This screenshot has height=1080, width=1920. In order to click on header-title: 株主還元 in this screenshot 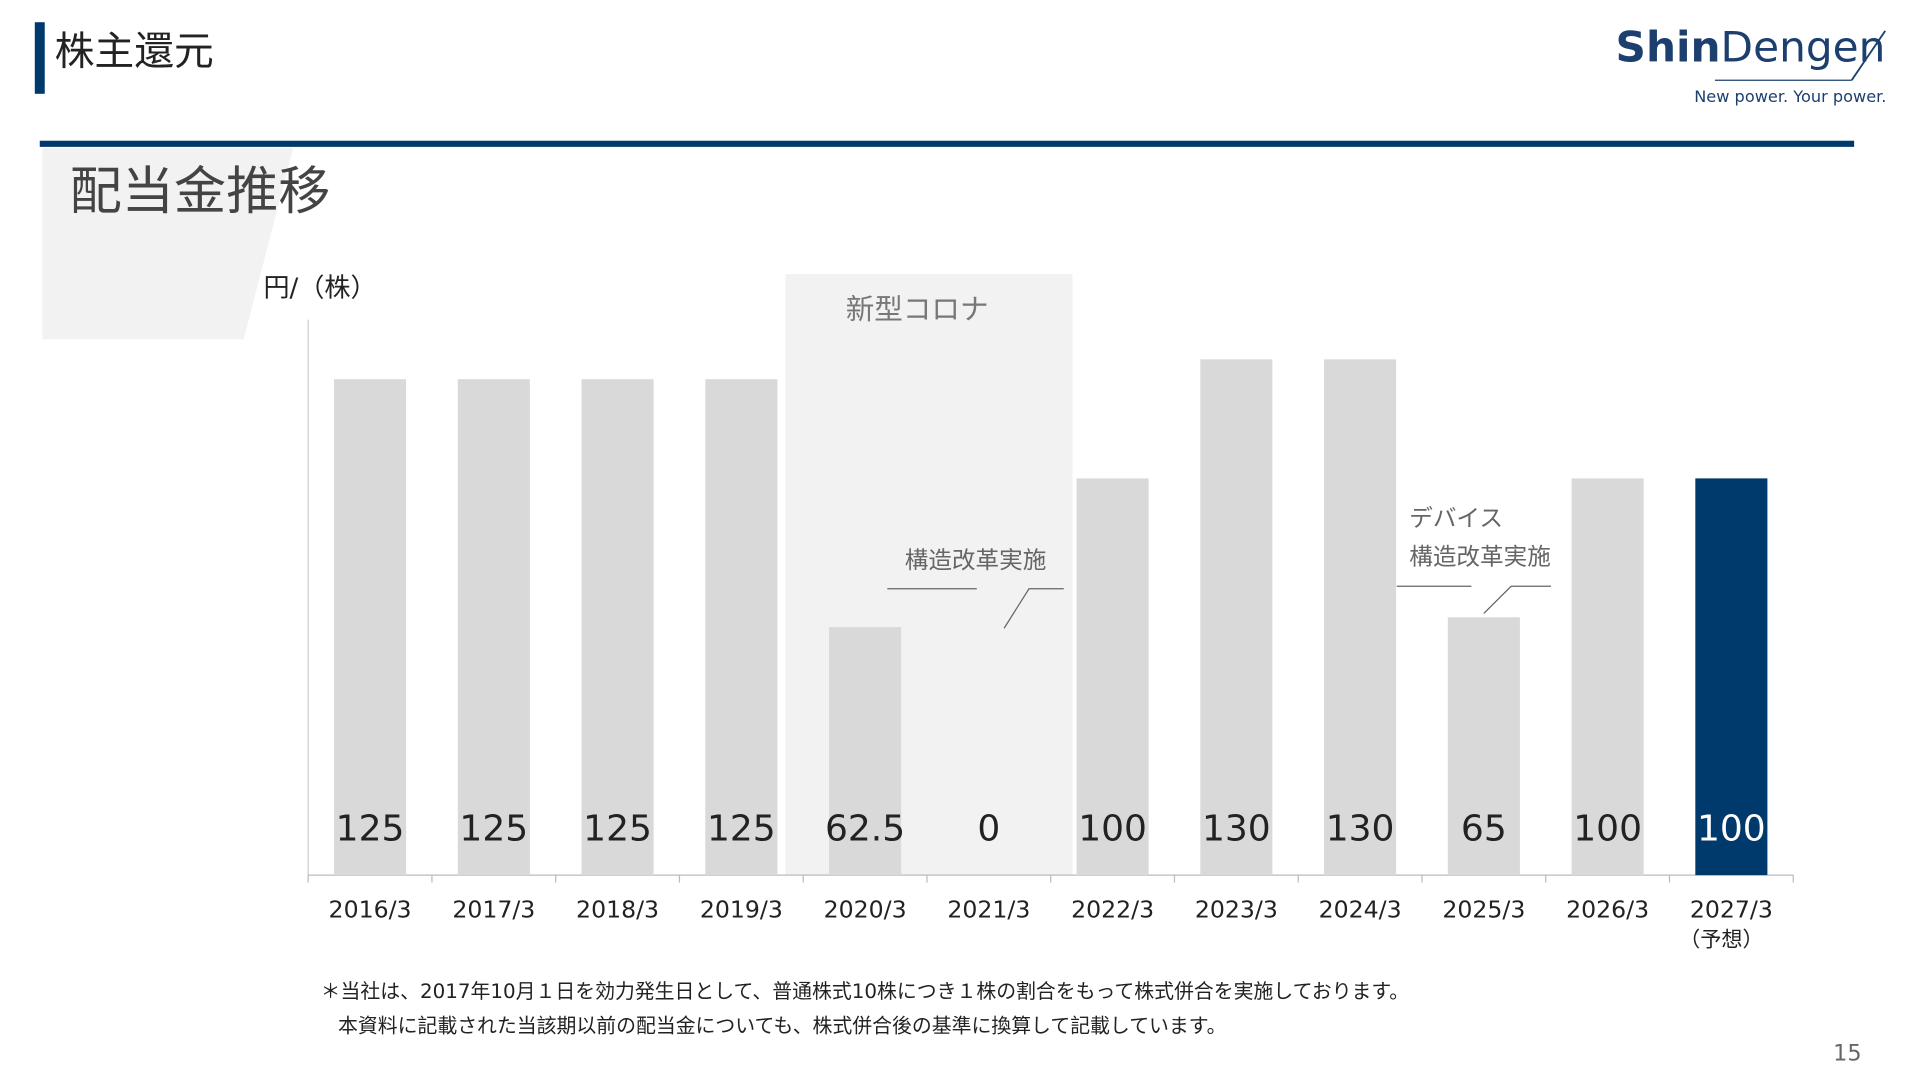, I will do `click(134, 52)`.